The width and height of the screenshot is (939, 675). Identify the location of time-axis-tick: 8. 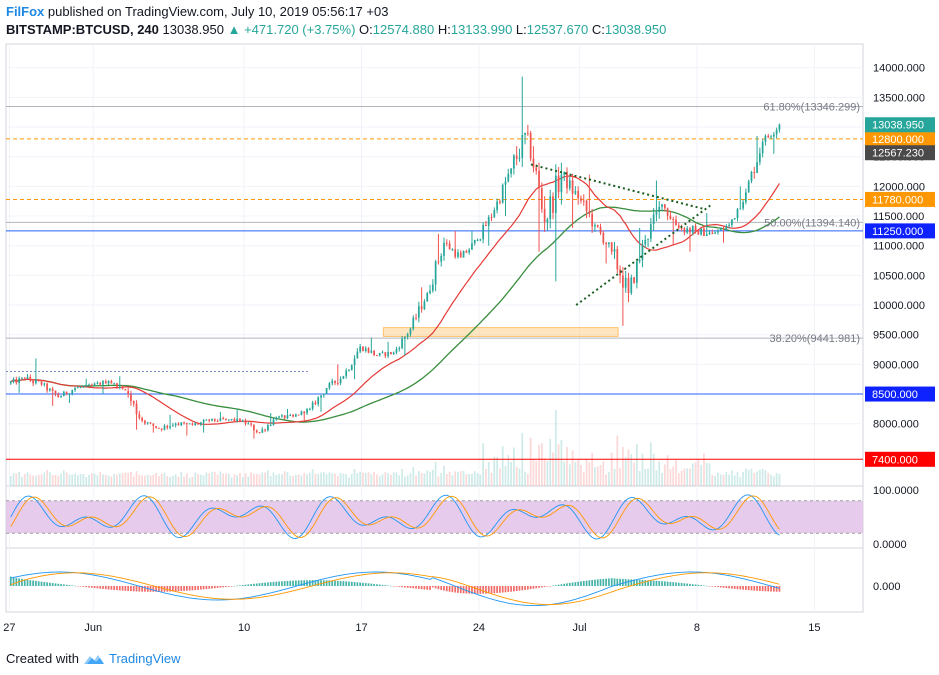
(697, 628).